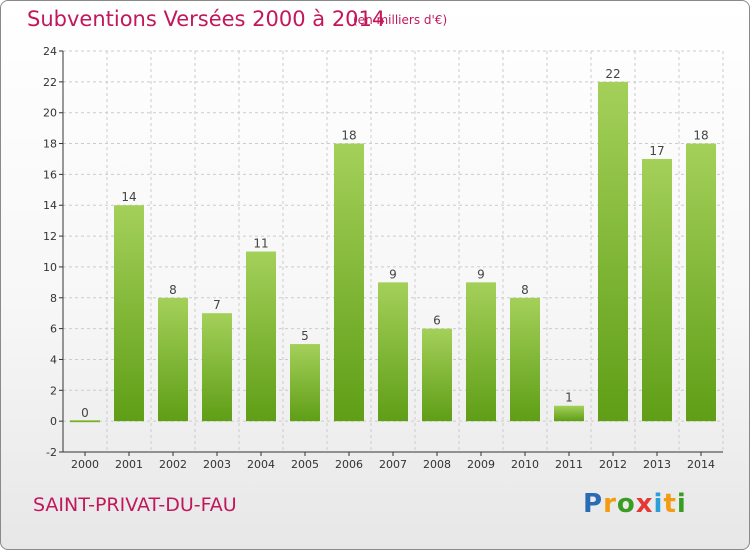 This screenshot has height=550, width=750. What do you see at coordinates (206, 19) in the screenshot?
I see `chart-title: Subventions Versées 2000 à 2014` at bounding box center [206, 19].